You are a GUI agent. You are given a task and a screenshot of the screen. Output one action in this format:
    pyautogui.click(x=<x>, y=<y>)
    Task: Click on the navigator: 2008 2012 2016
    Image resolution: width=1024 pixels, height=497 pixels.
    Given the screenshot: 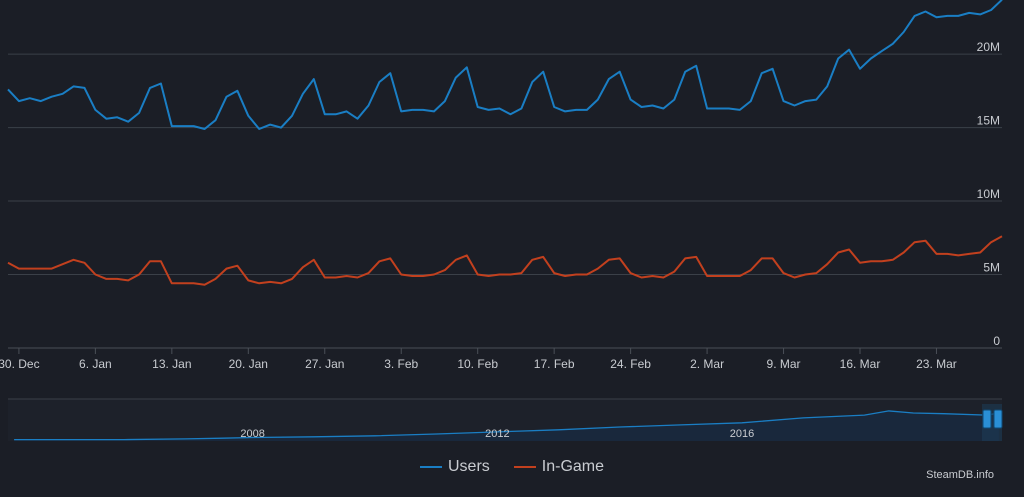 What is the action you would take?
    pyautogui.click(x=505, y=419)
    